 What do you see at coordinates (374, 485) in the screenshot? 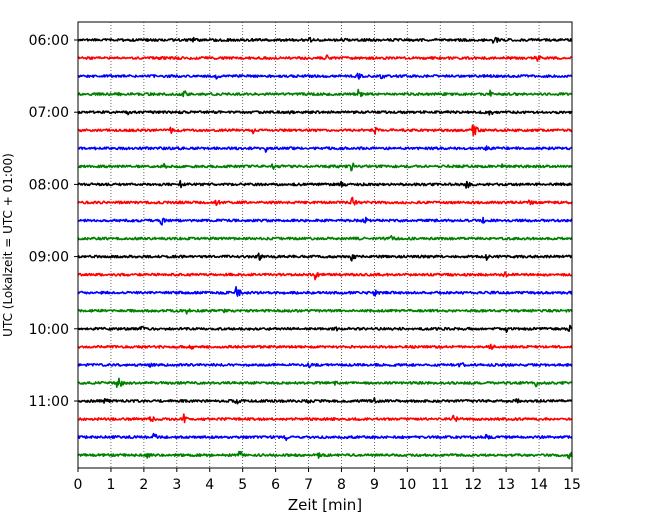
I see `x-tick-label: 9` at bounding box center [374, 485].